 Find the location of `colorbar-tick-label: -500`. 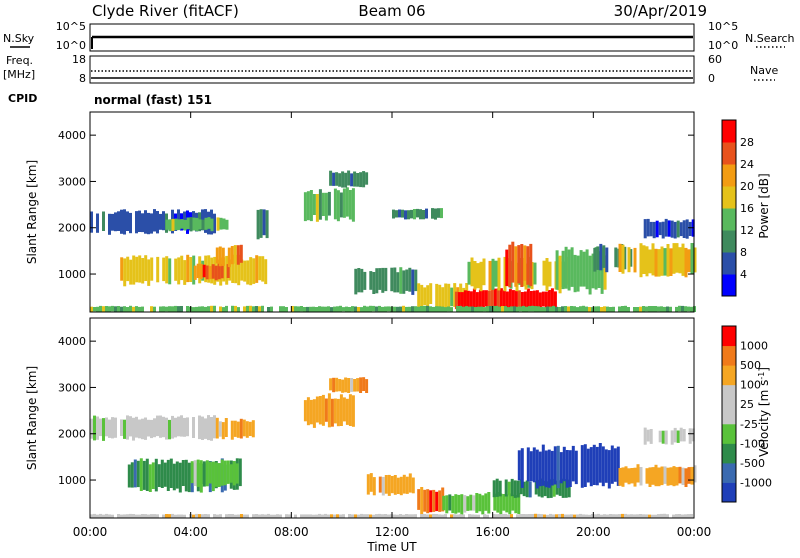

colorbar-tick-label: -500 is located at coordinates (752, 463).